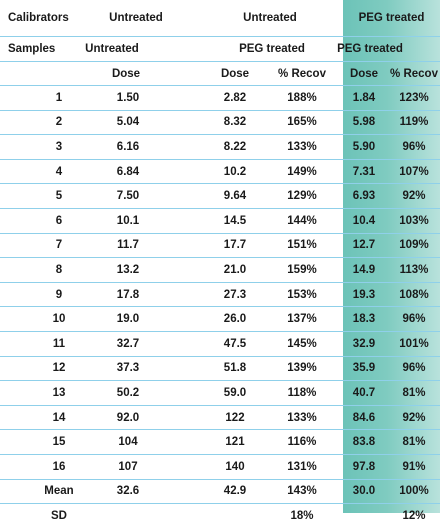 The height and width of the screenshot is (528, 440). Describe the element at coordinates (32, 49) in the screenshot. I see `samples-label: Samples` at that location.